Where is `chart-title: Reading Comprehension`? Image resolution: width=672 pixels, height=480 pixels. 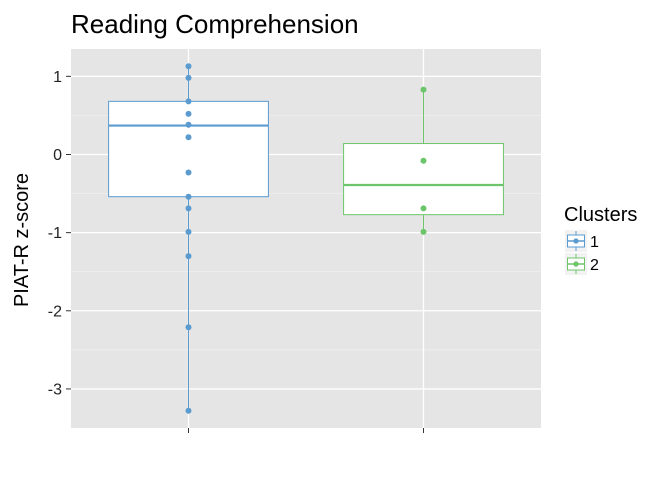
chart-title: Reading Comprehension is located at coordinates (215, 24).